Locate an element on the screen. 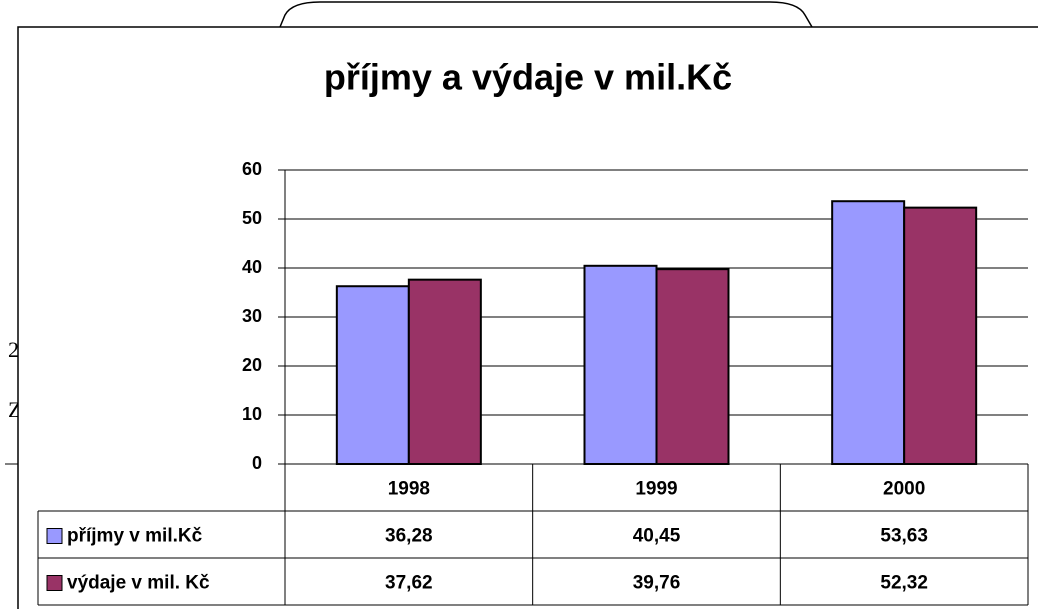  y-tick-label: 10 is located at coordinates (252, 414).